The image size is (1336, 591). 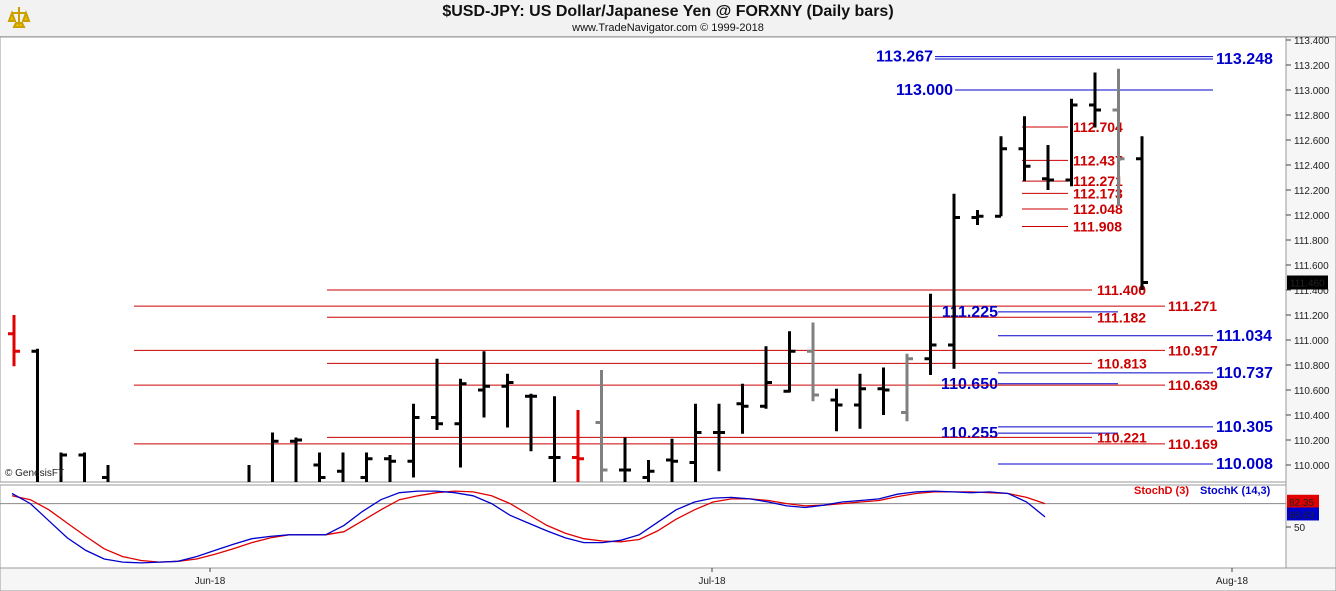 What do you see at coordinates (1311, 241) in the screenshot?
I see `y-tick-label: 111.800` at bounding box center [1311, 241].